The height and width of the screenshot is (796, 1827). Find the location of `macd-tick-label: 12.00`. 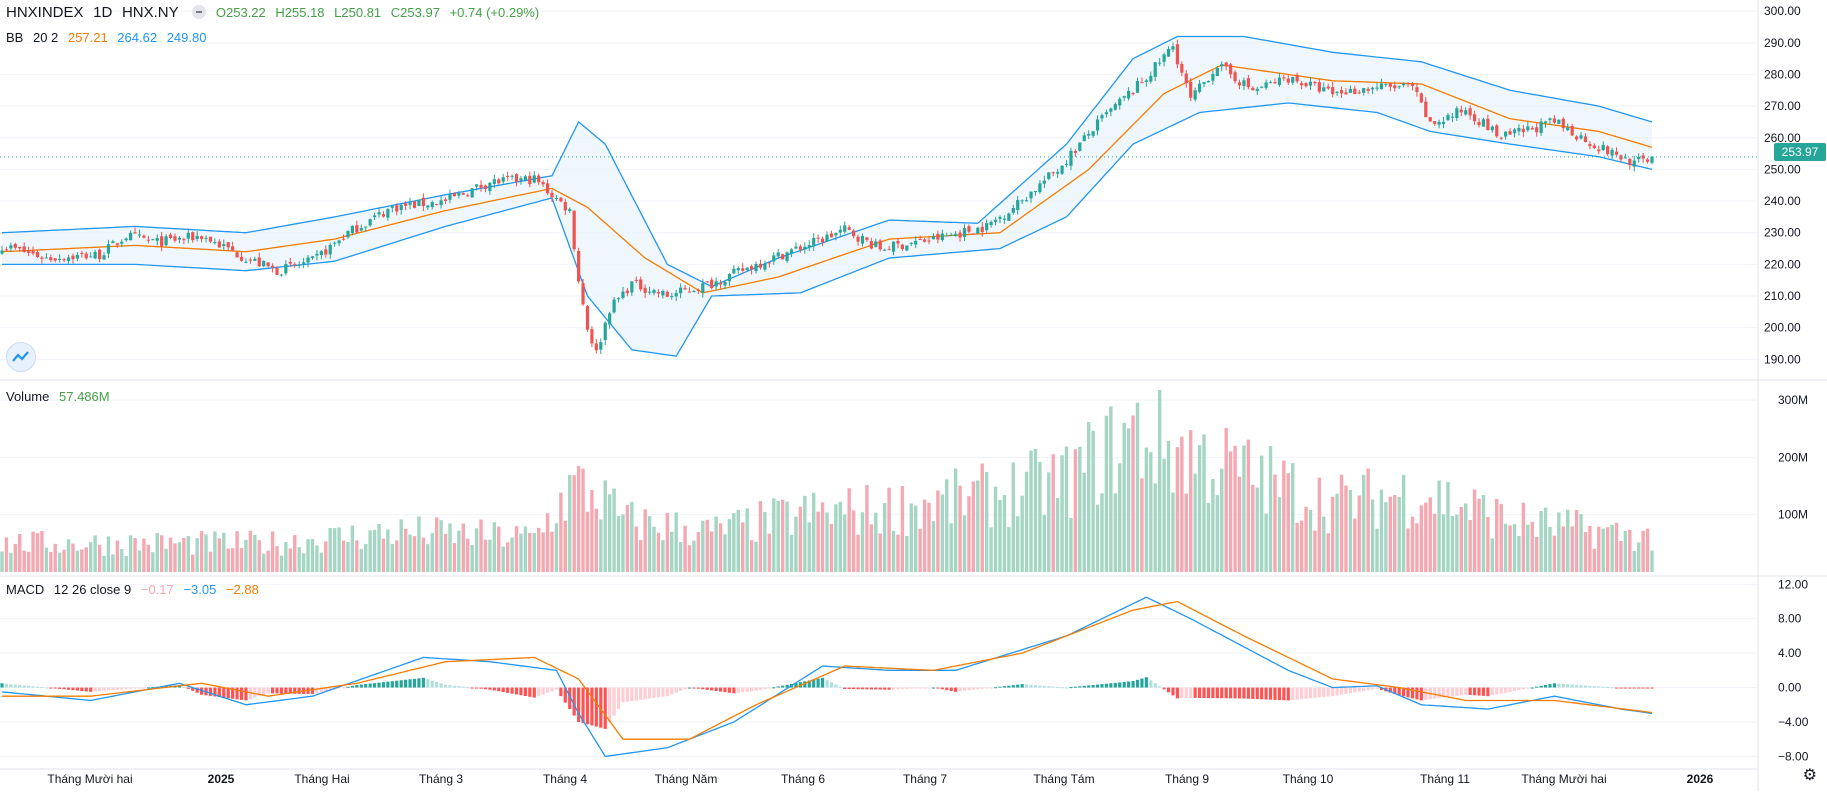

macd-tick-label: 12.00 is located at coordinates (1793, 584).